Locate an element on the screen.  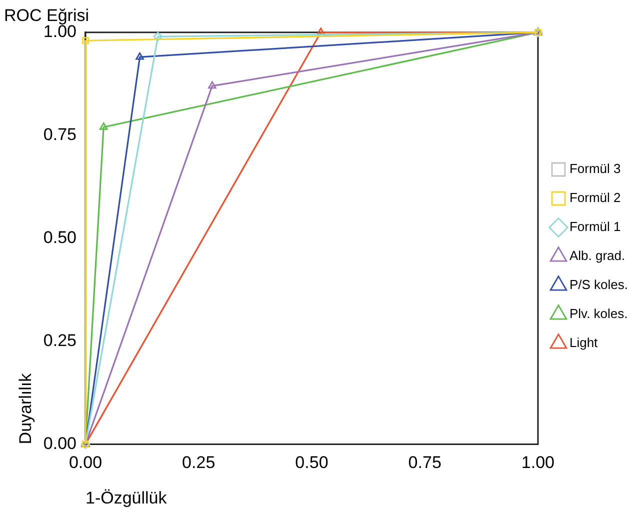
y-tick-label: 0.25 is located at coordinates (59, 340).